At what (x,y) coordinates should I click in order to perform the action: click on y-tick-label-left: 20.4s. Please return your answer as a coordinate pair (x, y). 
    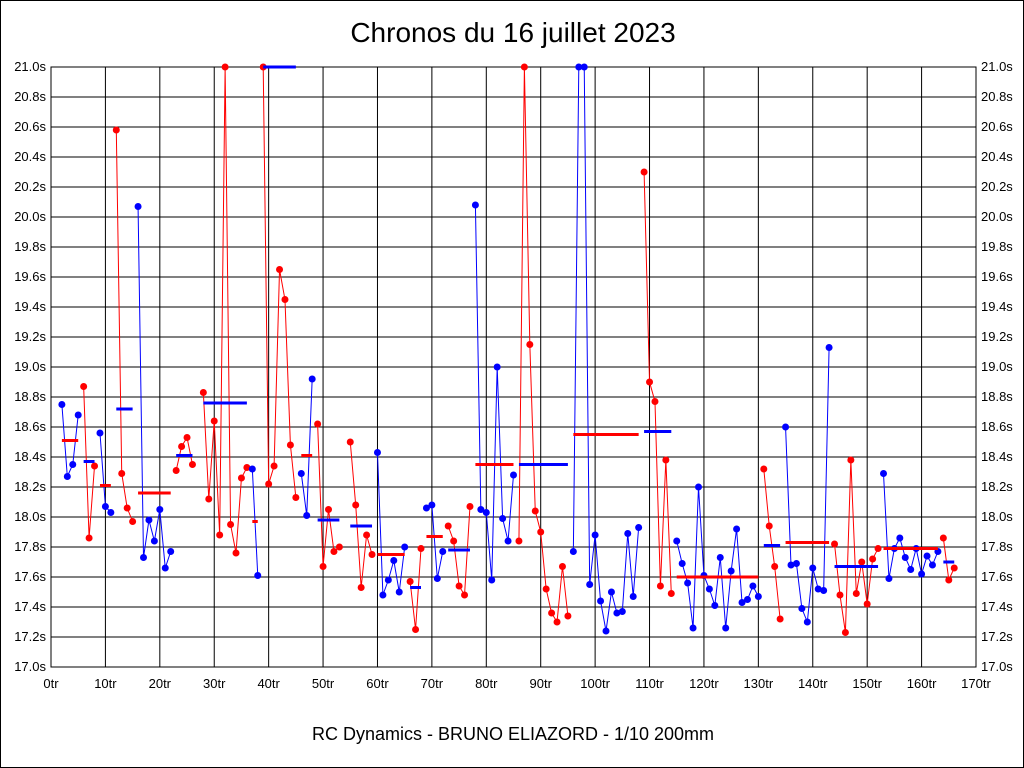
    Looking at the image, I should click on (30, 156).